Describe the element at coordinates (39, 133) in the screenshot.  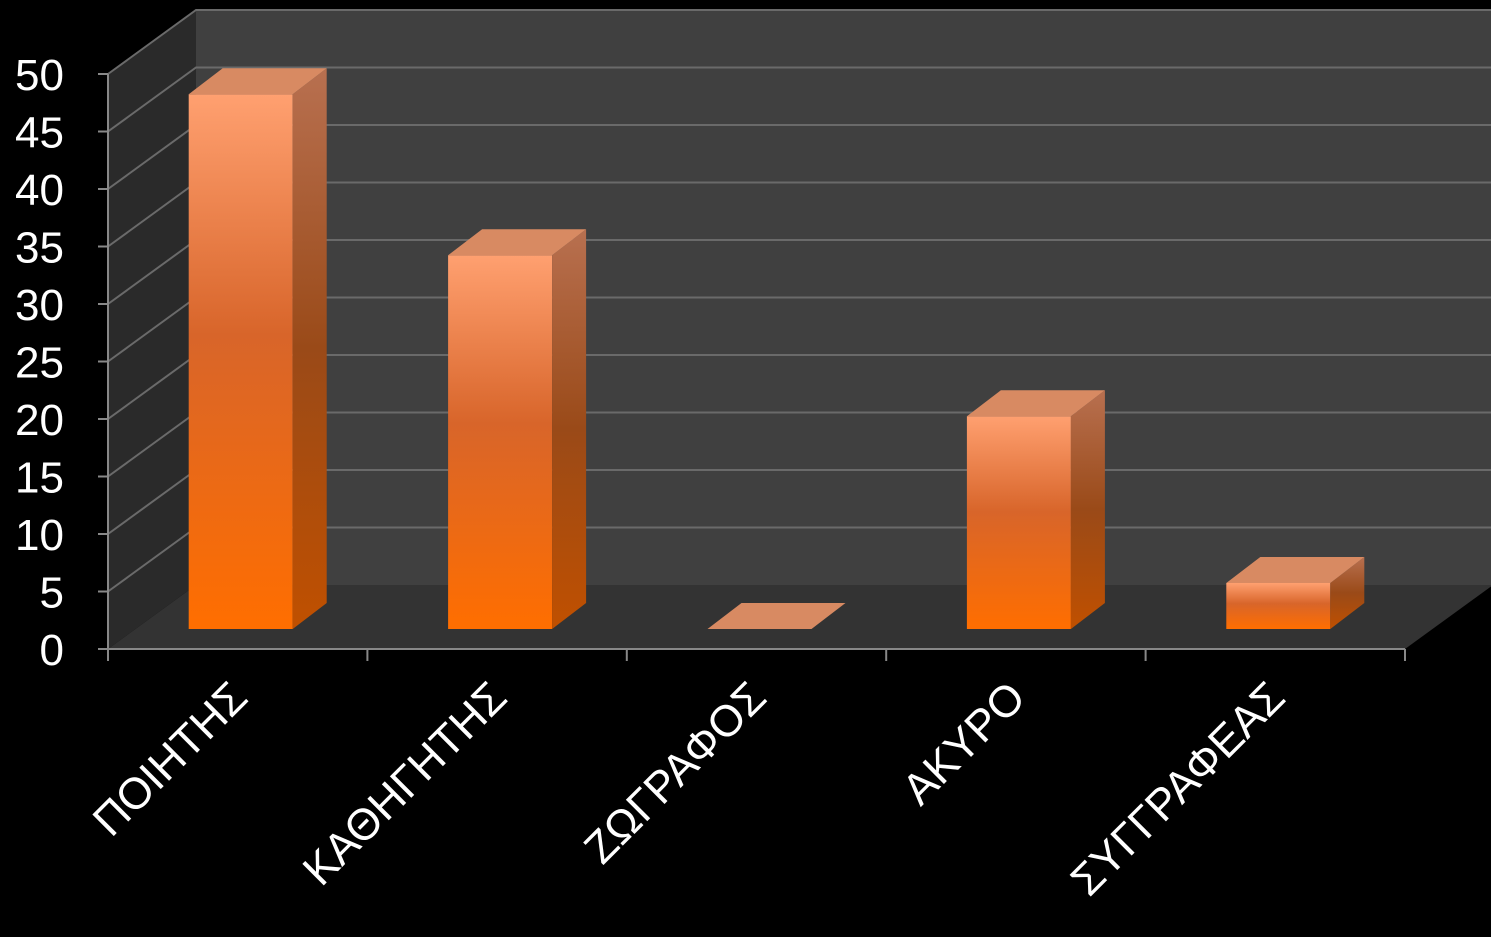
I see `y-tick-label: 45` at that location.